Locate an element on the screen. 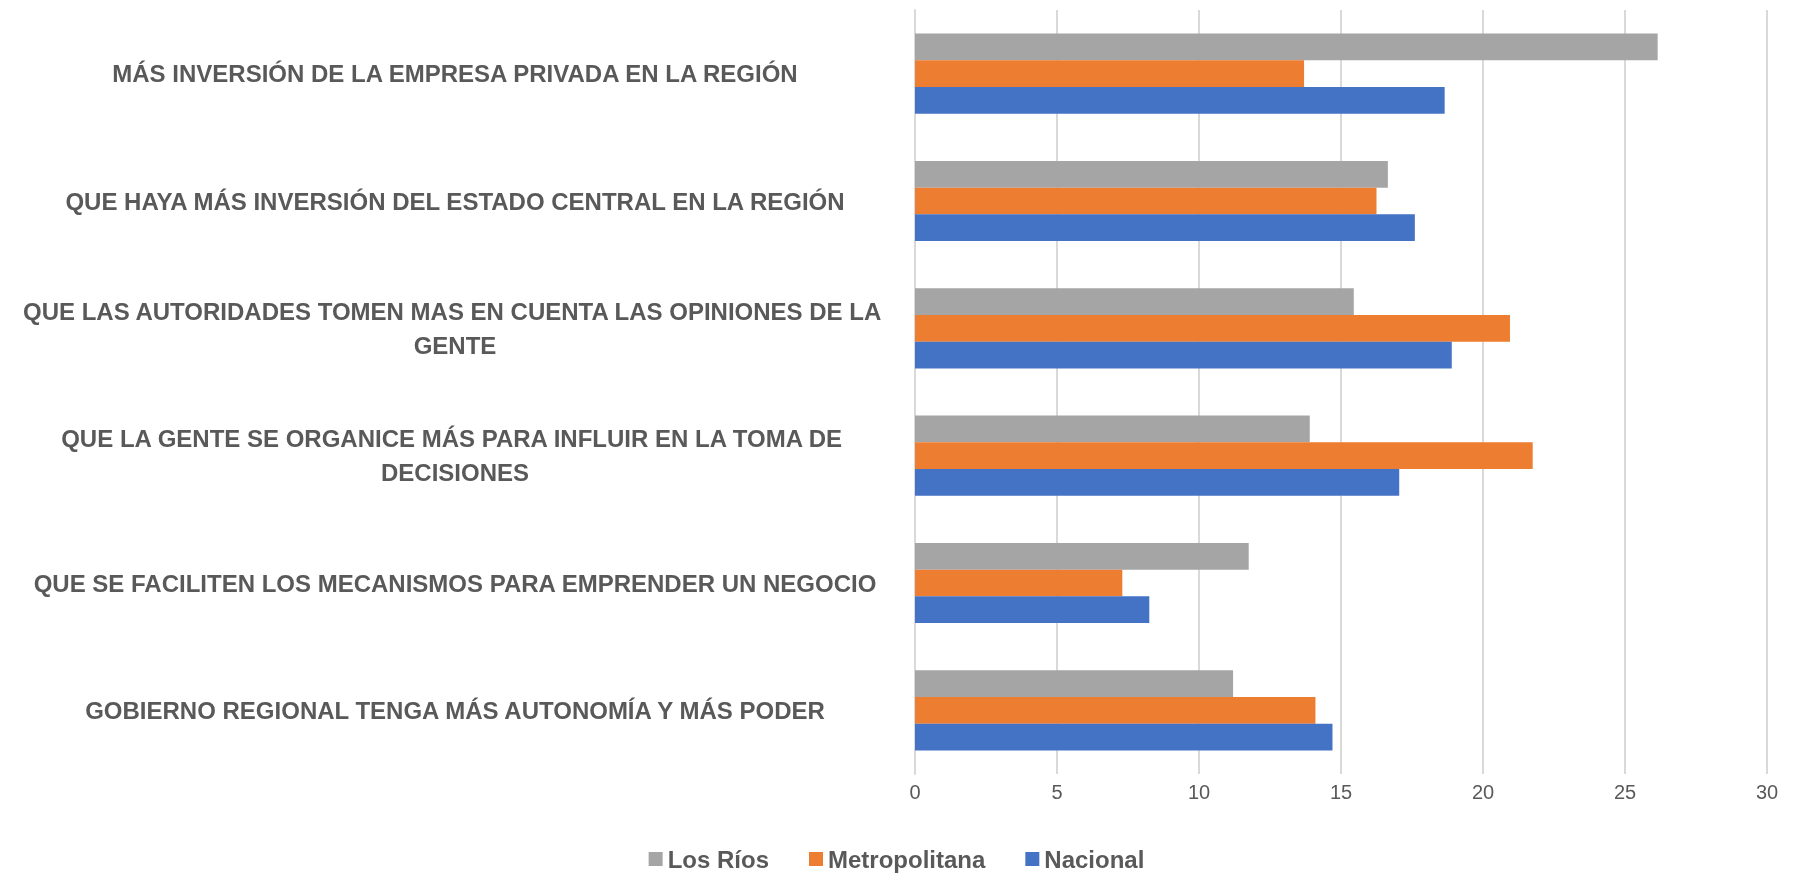 The image size is (1793, 884). x-tick-label: 30 is located at coordinates (1767, 792).